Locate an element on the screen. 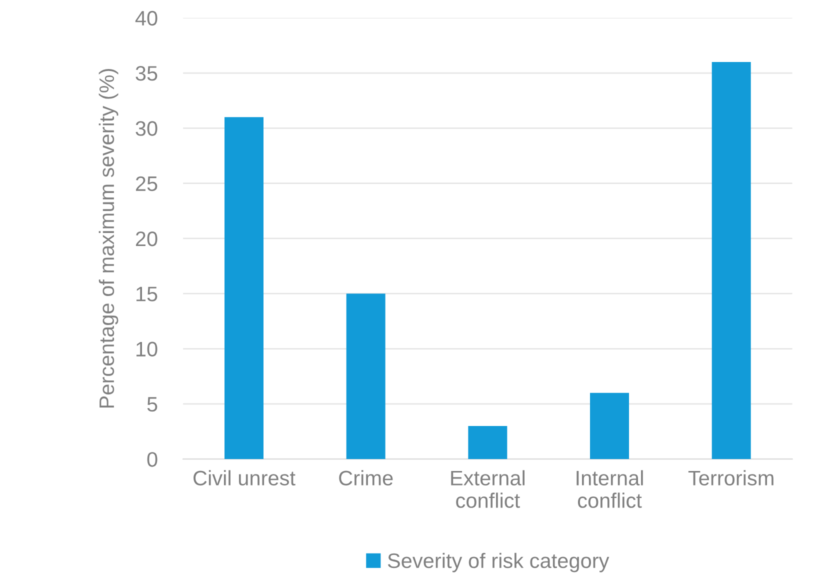 Image resolution: width=821 pixels, height=576 pixels. x-tick-label: Civil unrest is located at coordinates (245, 478).